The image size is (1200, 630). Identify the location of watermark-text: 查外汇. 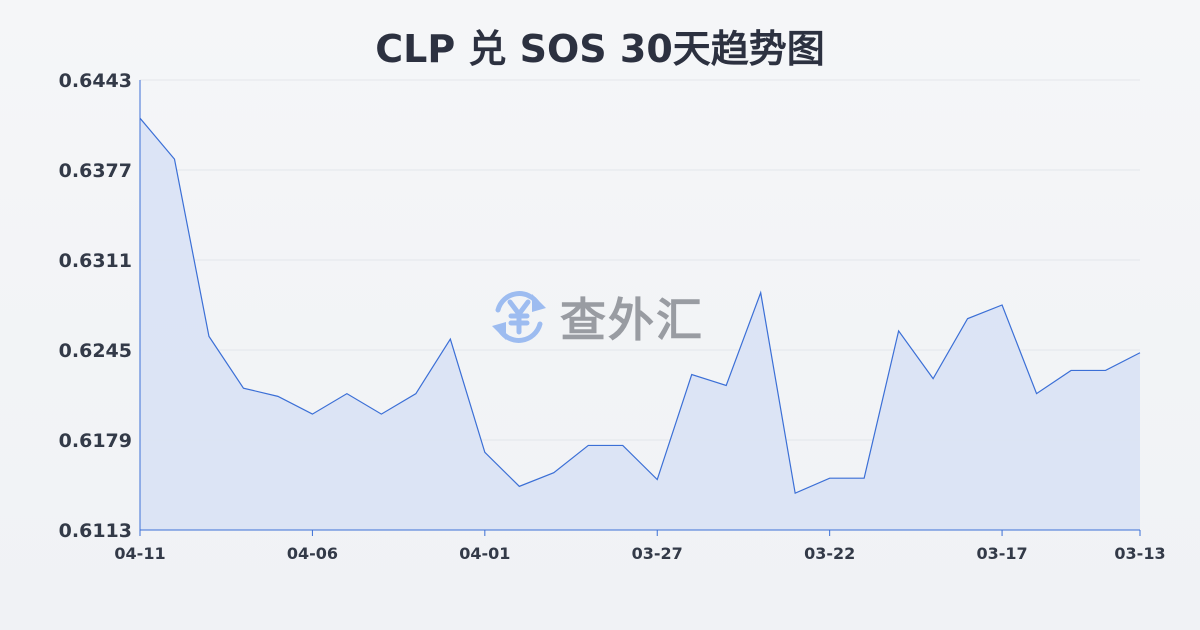
(632, 320).